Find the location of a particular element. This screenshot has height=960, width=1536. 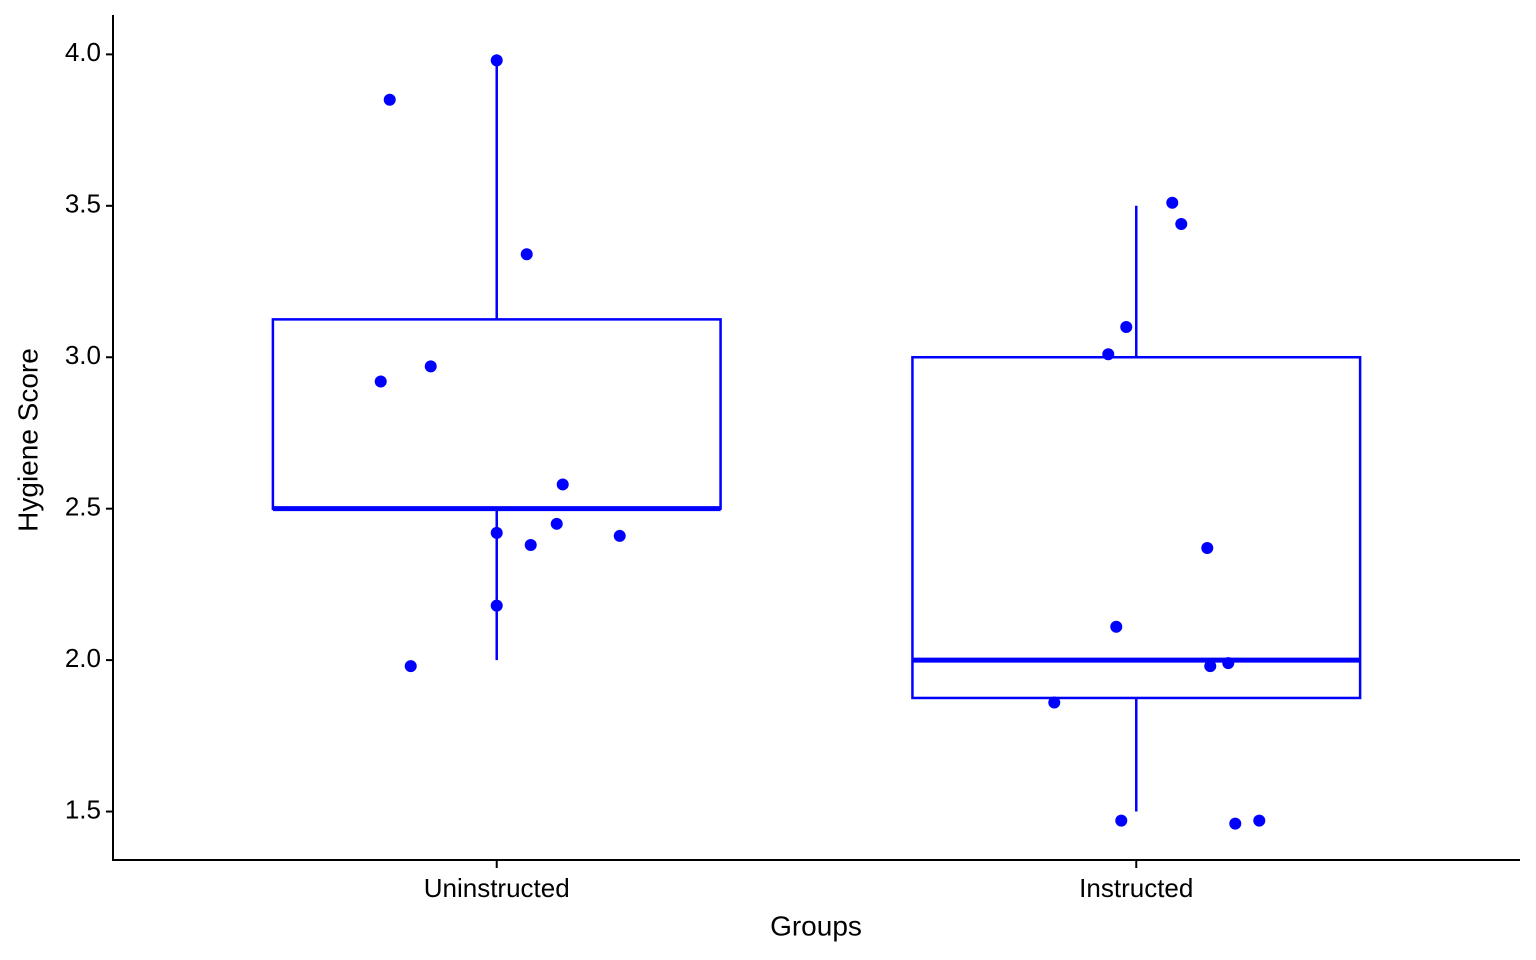

y-tick-label: 4.0 is located at coordinates (83, 52).